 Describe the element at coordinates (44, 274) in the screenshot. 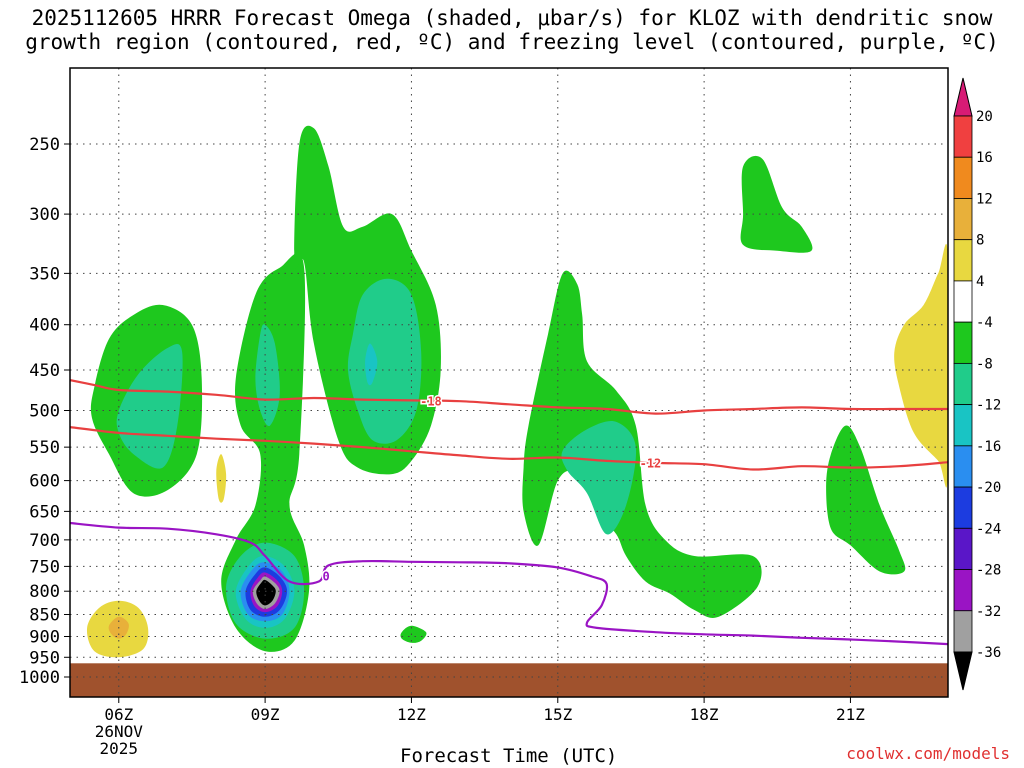

I see `y-tick-label: 350` at that location.